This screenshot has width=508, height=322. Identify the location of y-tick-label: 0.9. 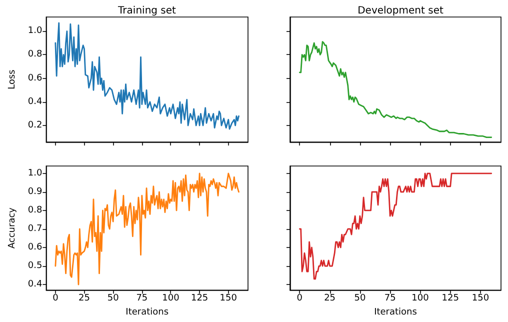
(35, 191).